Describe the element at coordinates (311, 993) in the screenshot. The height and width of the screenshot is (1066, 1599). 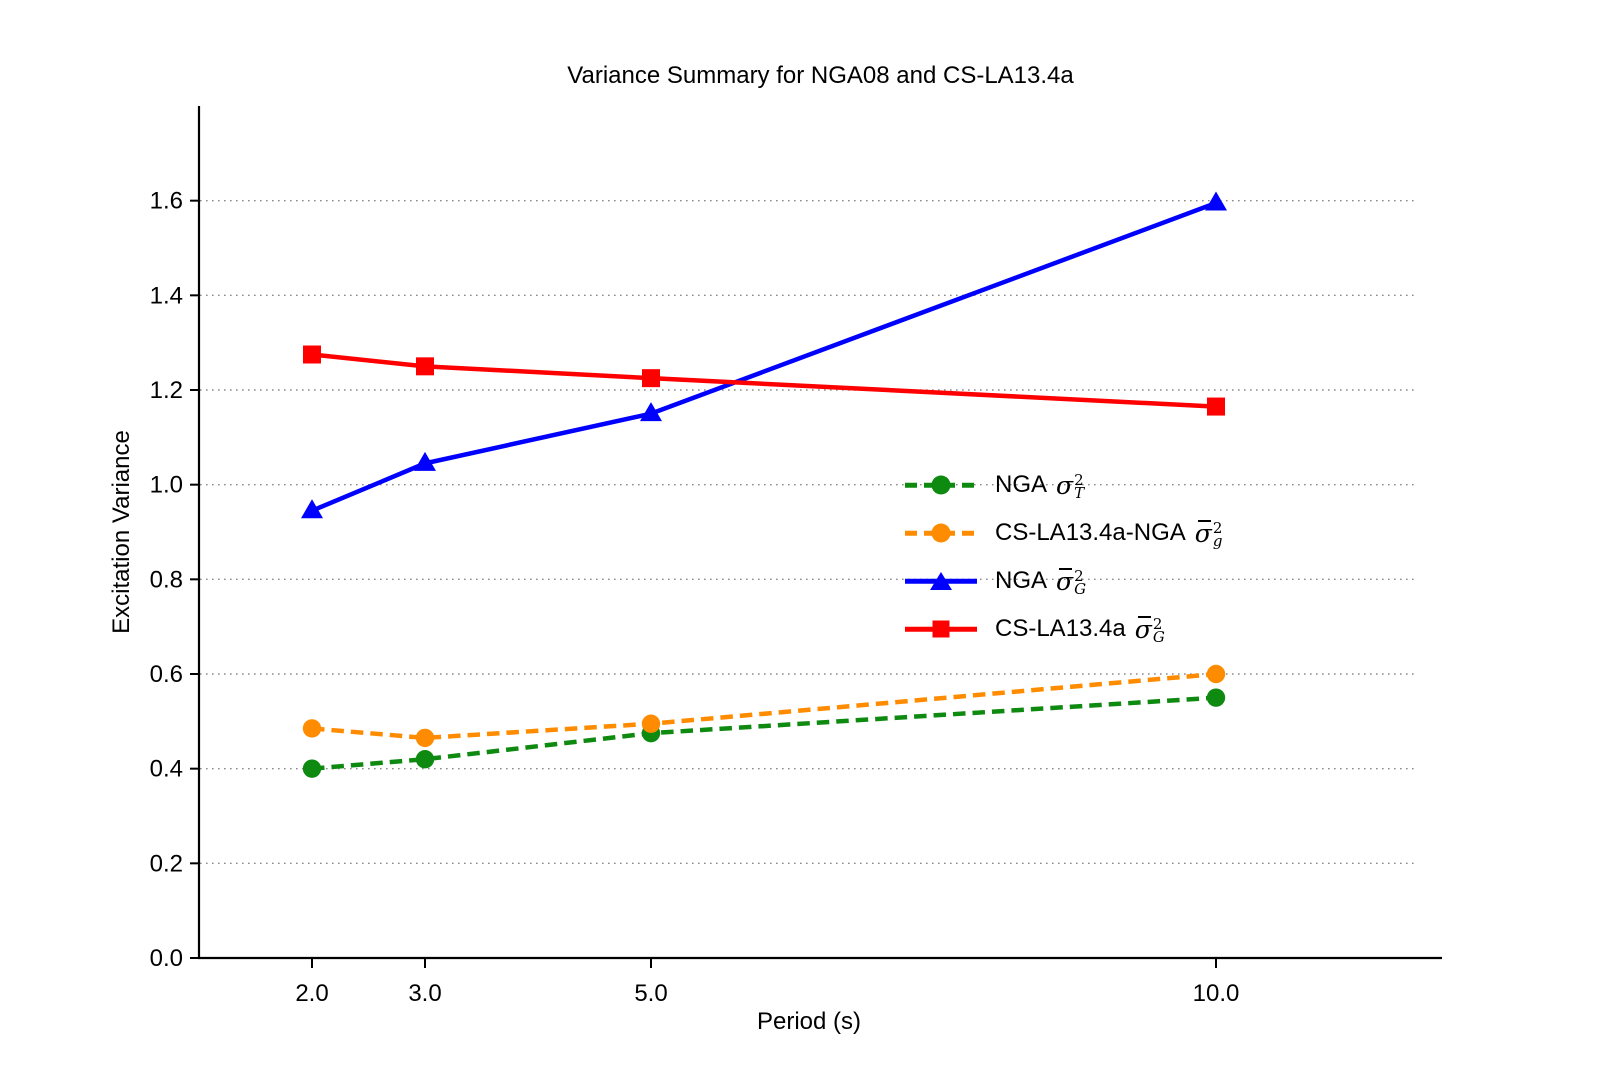
I see `x-tick-label: 2.0` at that location.